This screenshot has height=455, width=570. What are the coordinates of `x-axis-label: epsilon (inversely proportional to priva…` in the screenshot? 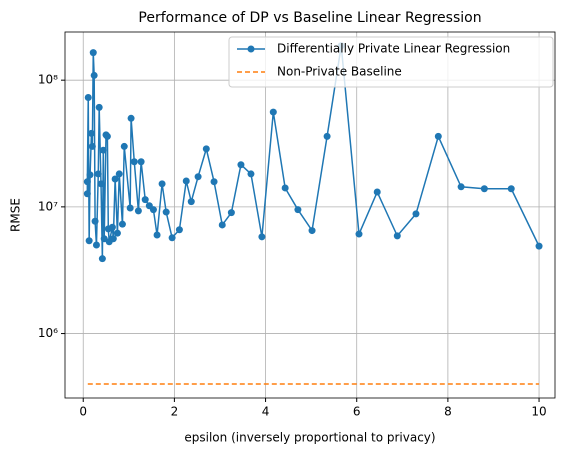 It's located at (309, 438).